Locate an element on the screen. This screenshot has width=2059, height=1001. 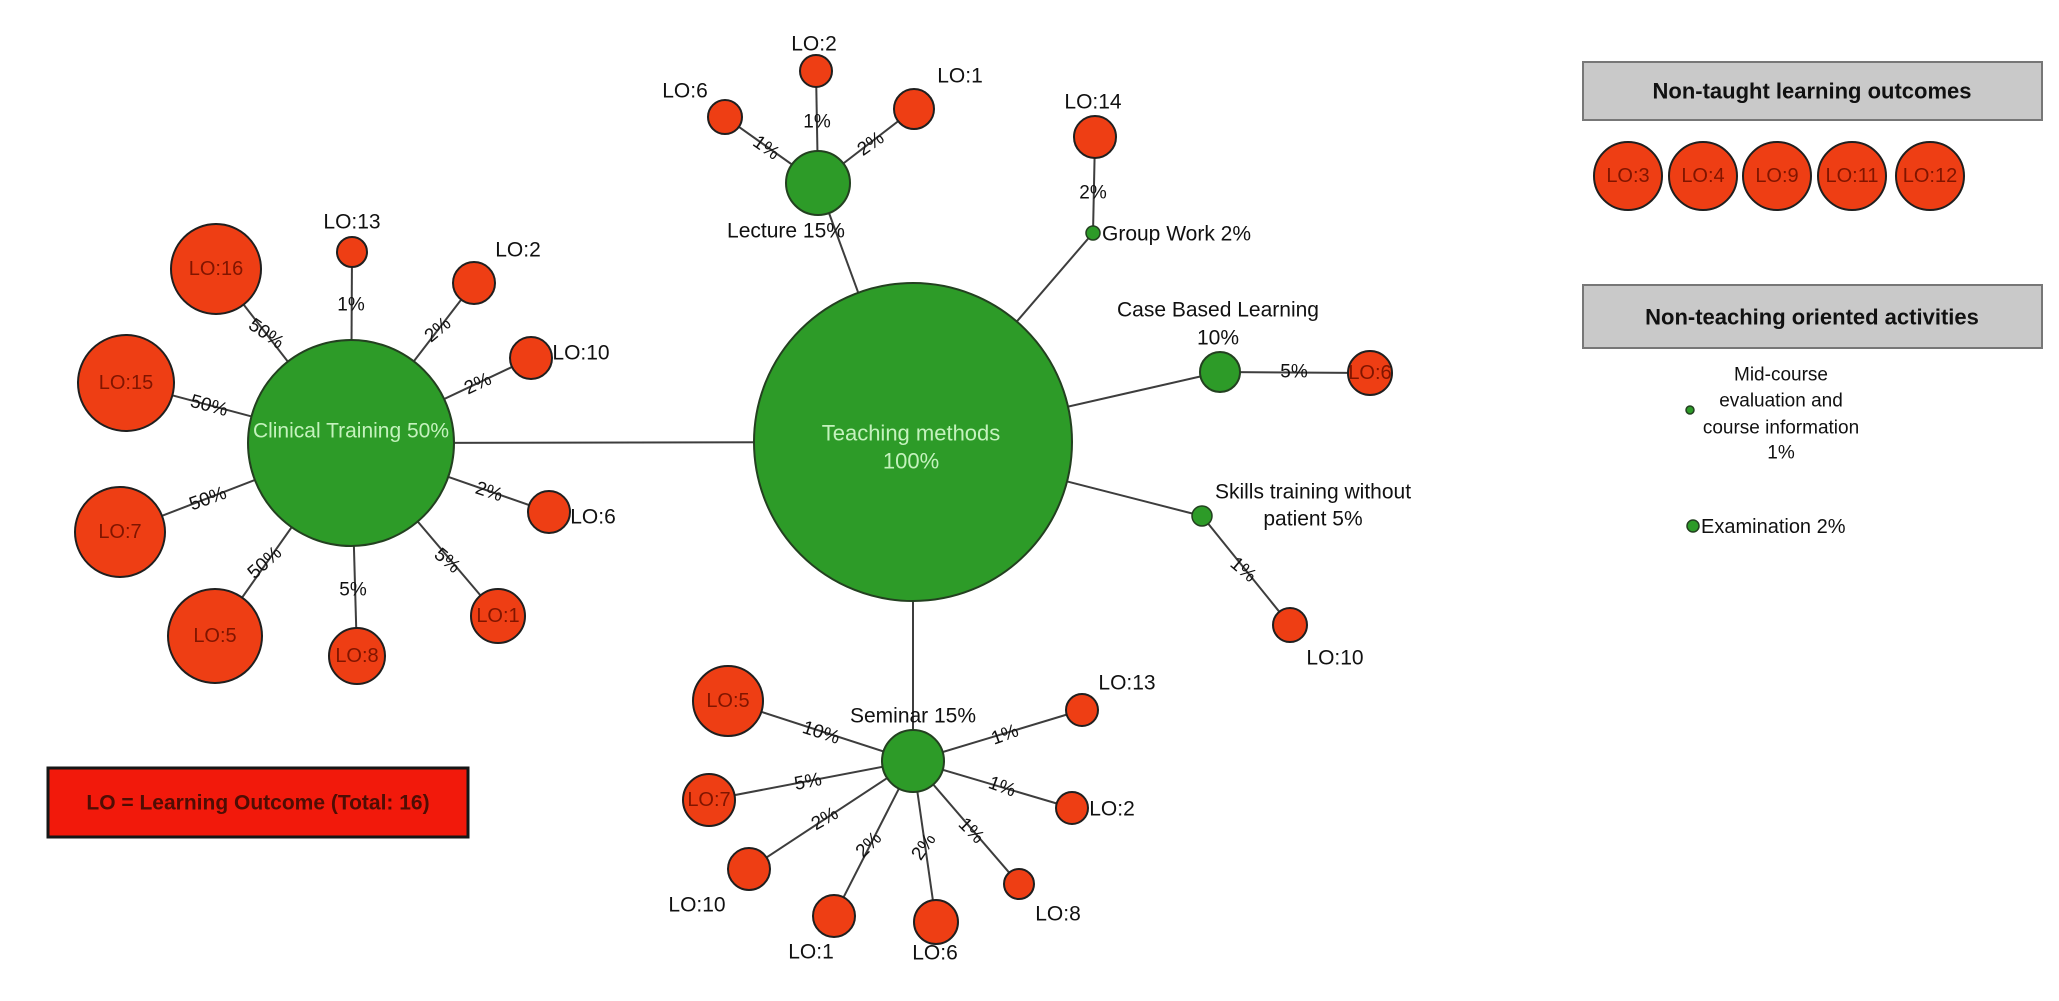
node-seminar-lo13 is located at coordinates (1082, 710).